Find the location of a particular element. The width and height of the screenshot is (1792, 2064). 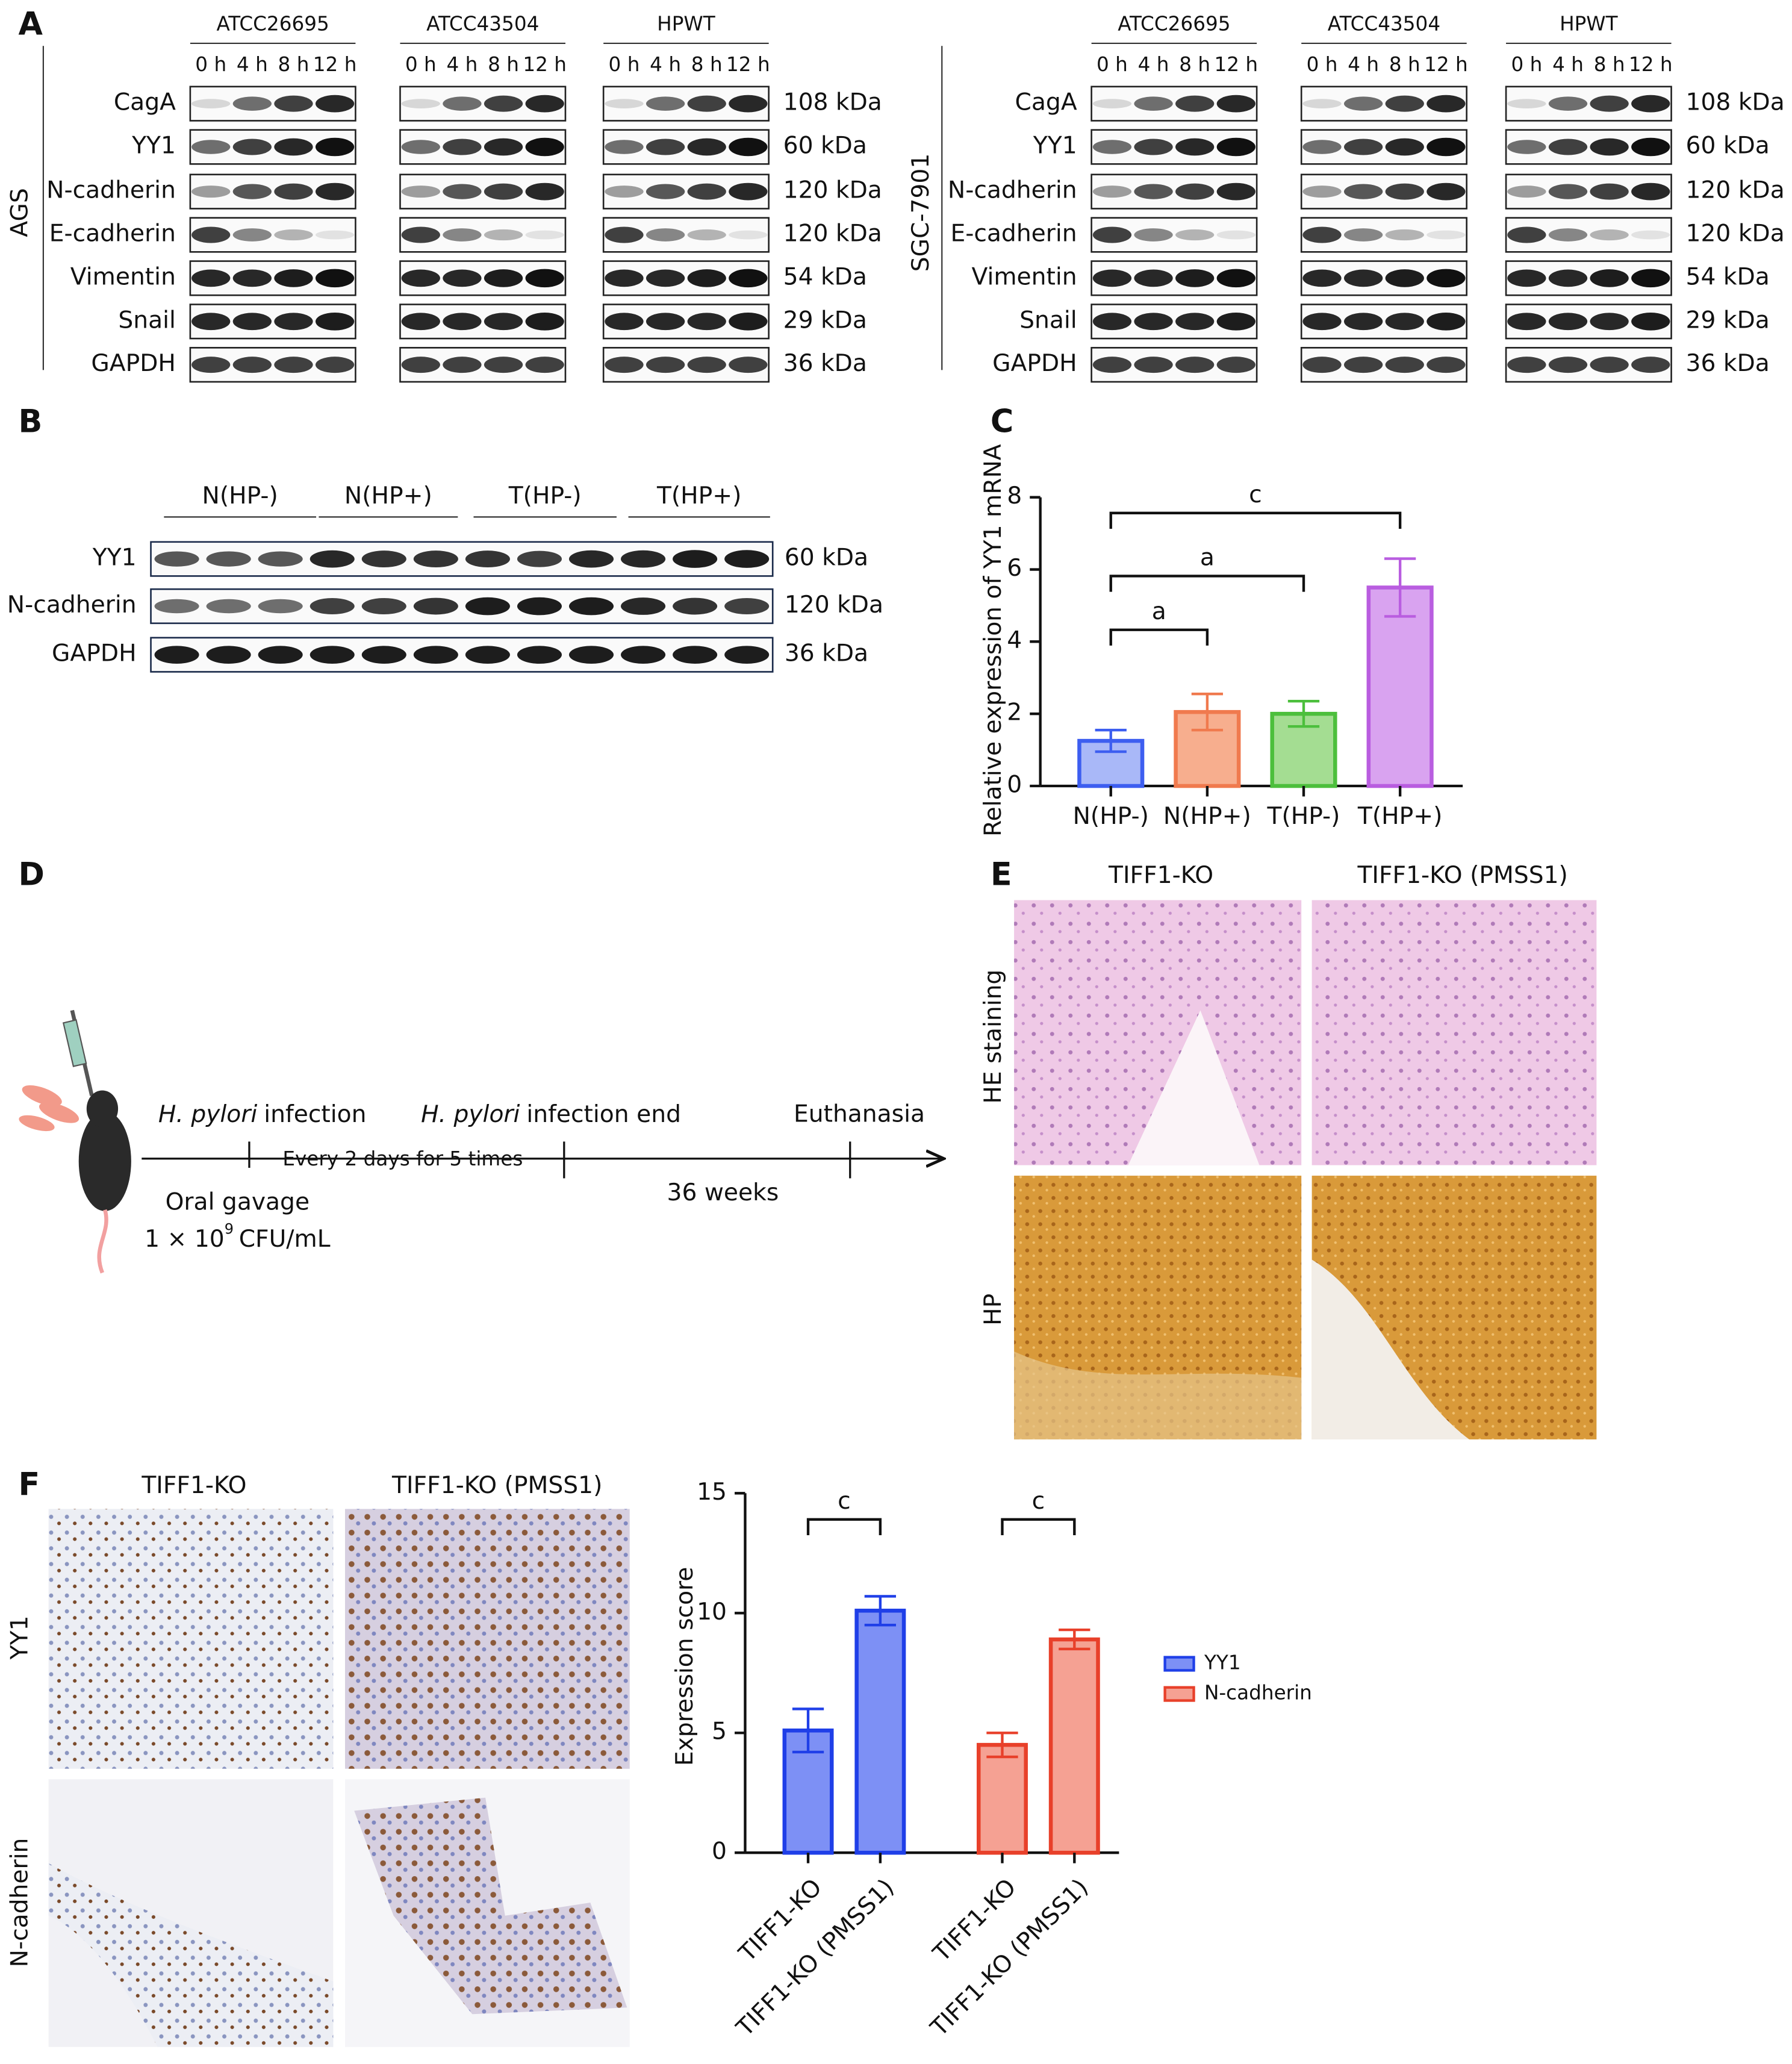

panel-letter: A is located at coordinates (31, 24).